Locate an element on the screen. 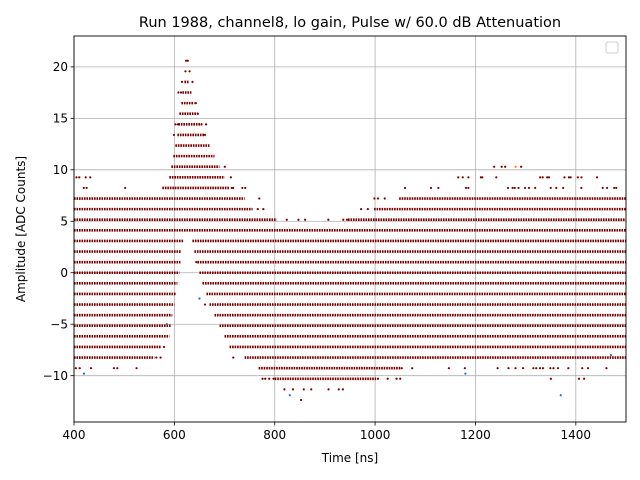 Image resolution: width=640 pixels, height=480 pixels. y-tick-label: 5 is located at coordinates (64, 222).